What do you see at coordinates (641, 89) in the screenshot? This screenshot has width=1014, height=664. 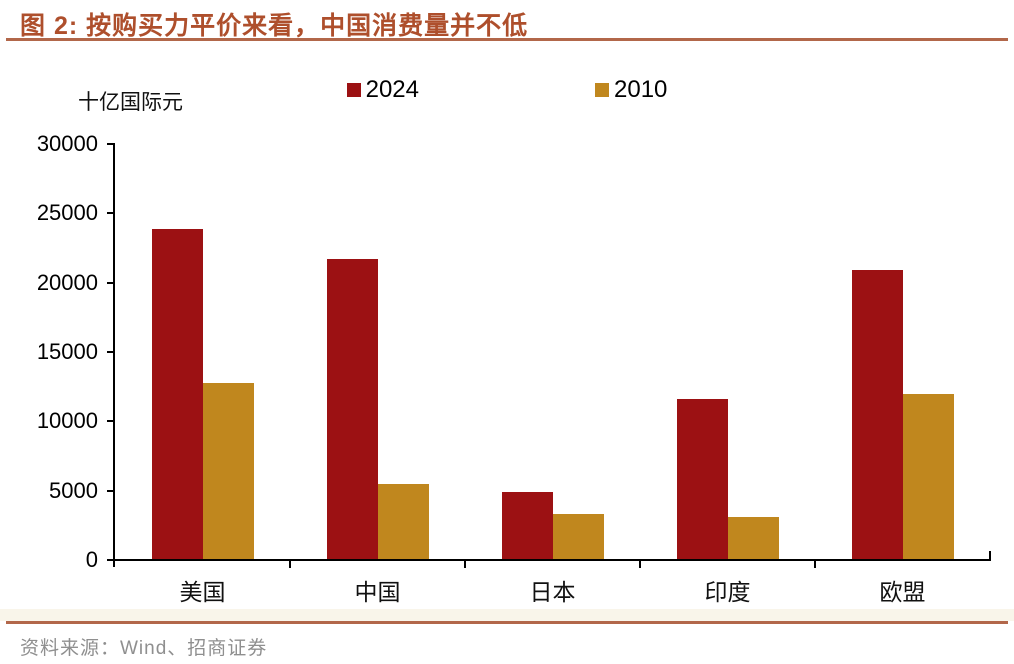 I see `legend-label-2010: 2010` at bounding box center [641, 89].